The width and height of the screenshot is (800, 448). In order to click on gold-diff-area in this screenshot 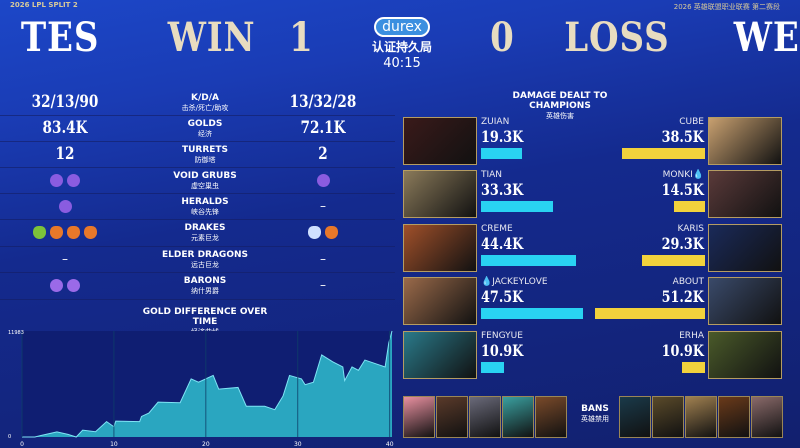, I will do `click(207, 384)`.